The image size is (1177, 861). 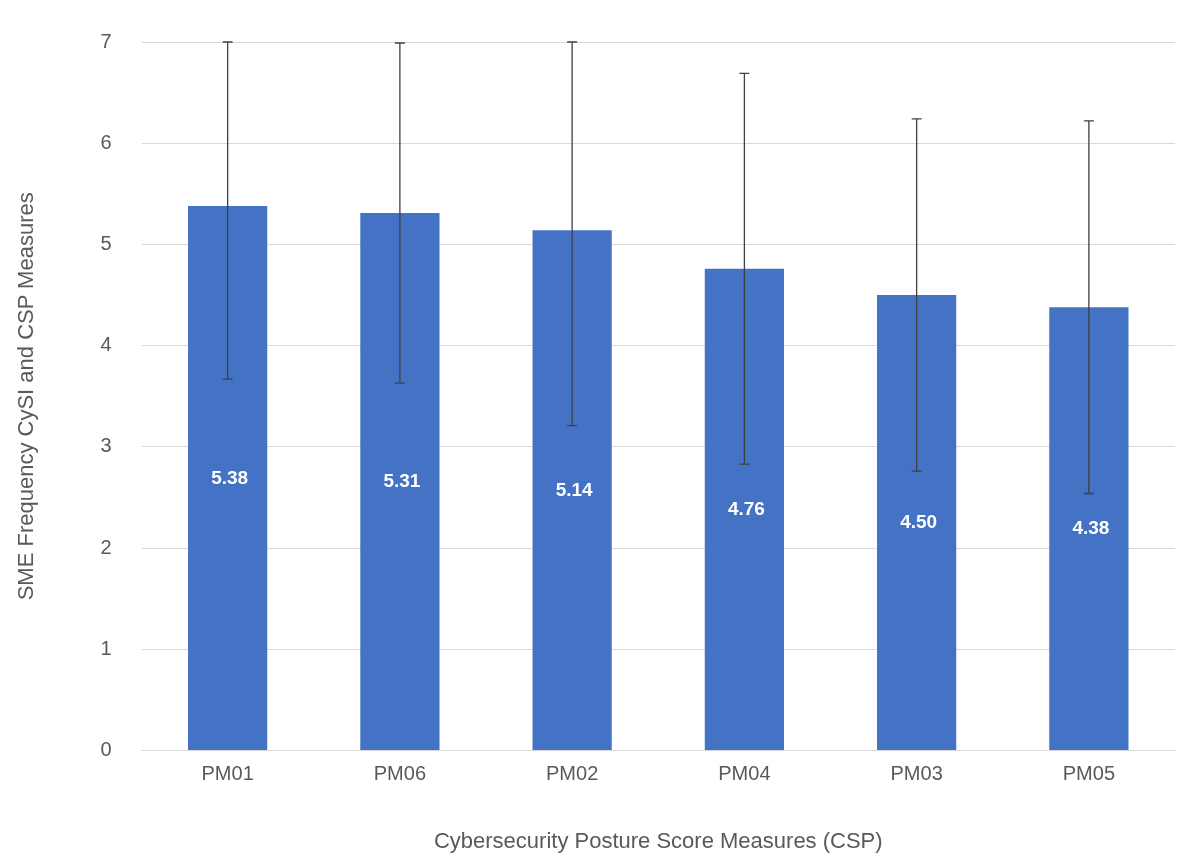 I want to click on y-axis-title: SME Frequency CySI and CSP Measures, so click(x=26, y=396).